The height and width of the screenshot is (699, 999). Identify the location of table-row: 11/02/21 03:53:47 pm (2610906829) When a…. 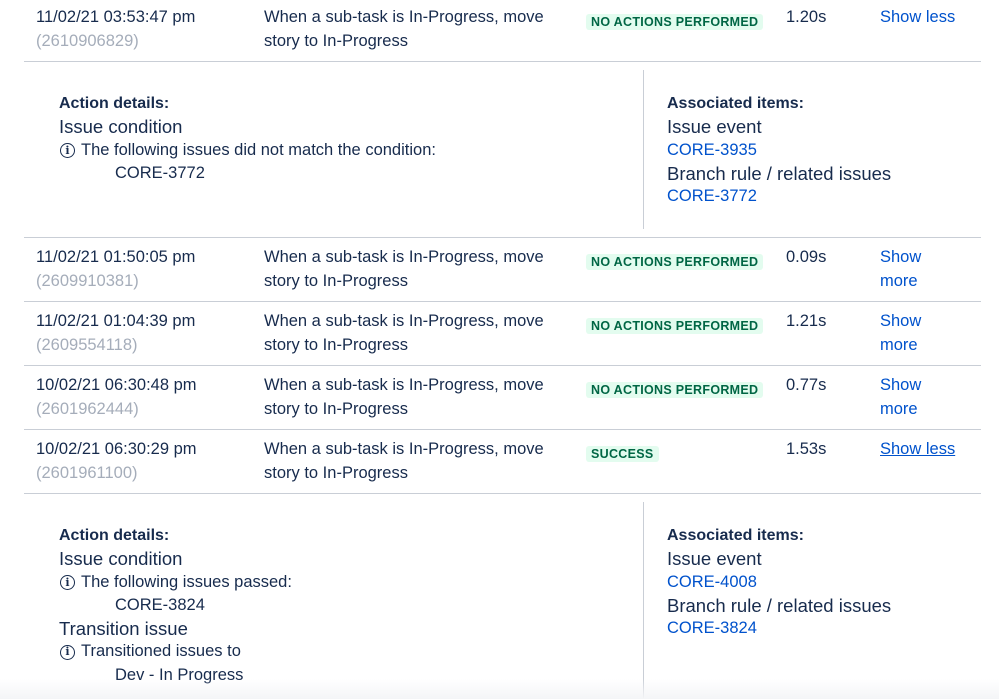
(502, 31).